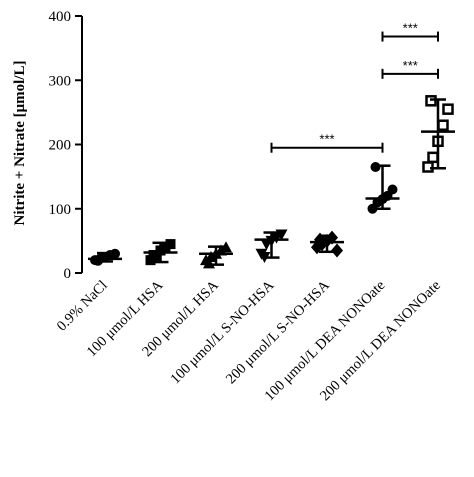 The width and height of the screenshot is (474, 477). I want to click on y-tick-label: 400, so click(60, 17).